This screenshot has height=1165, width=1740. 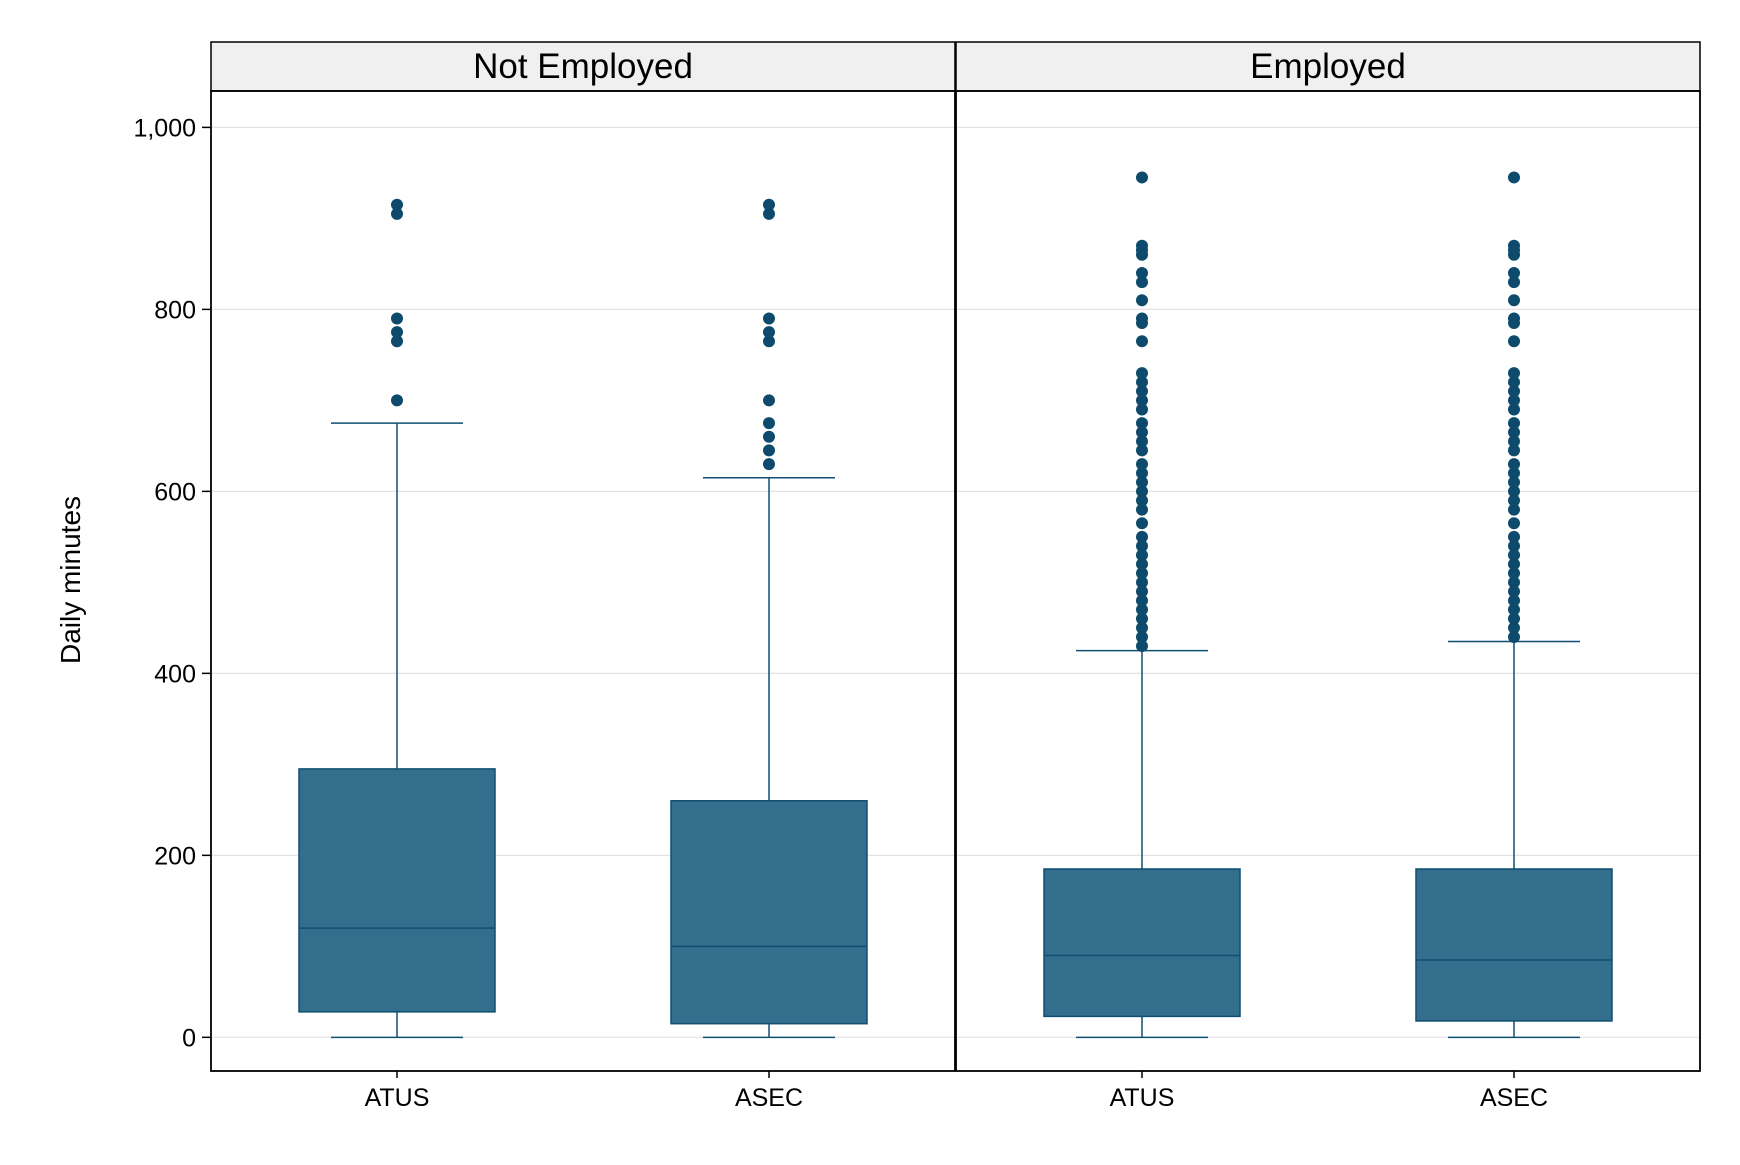 I want to click on panel-title: Not Employed, so click(x=583, y=66).